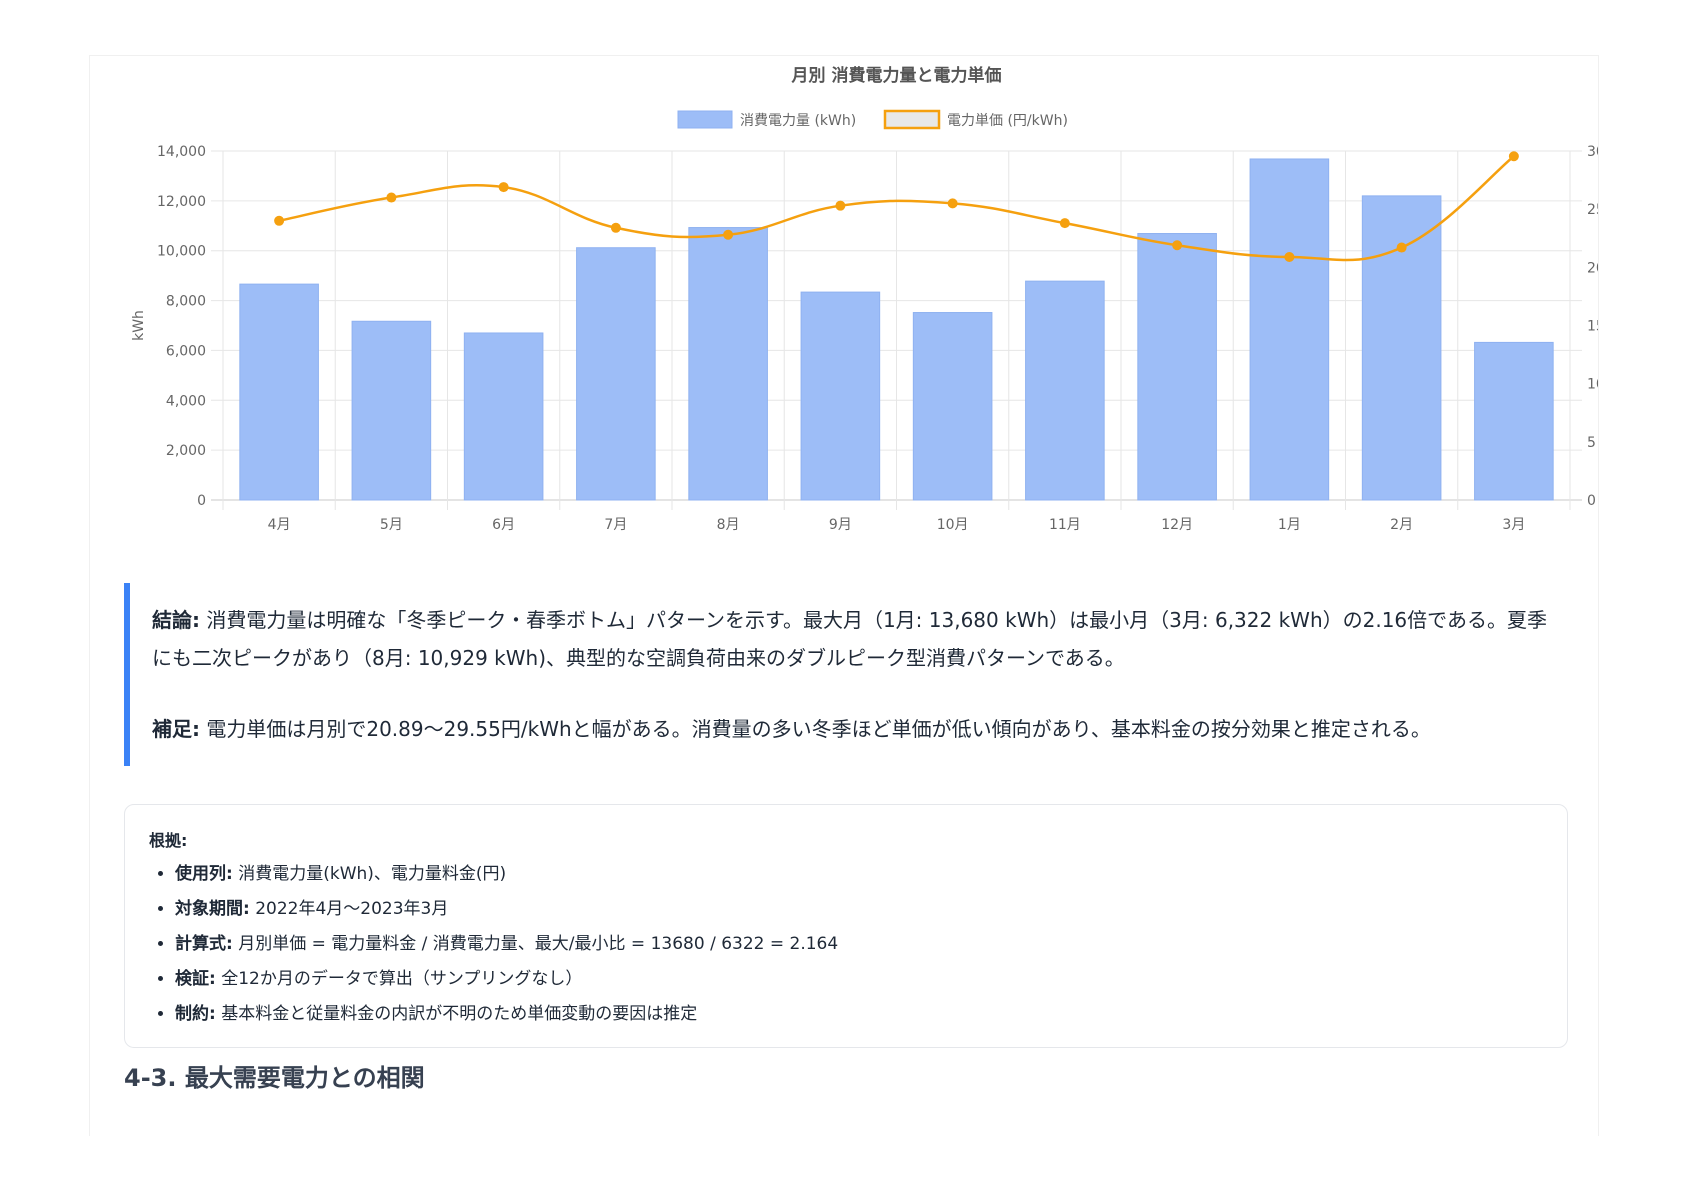  What do you see at coordinates (176, 729) in the screenshot?
I see `supplement-label: 補足:` at bounding box center [176, 729].